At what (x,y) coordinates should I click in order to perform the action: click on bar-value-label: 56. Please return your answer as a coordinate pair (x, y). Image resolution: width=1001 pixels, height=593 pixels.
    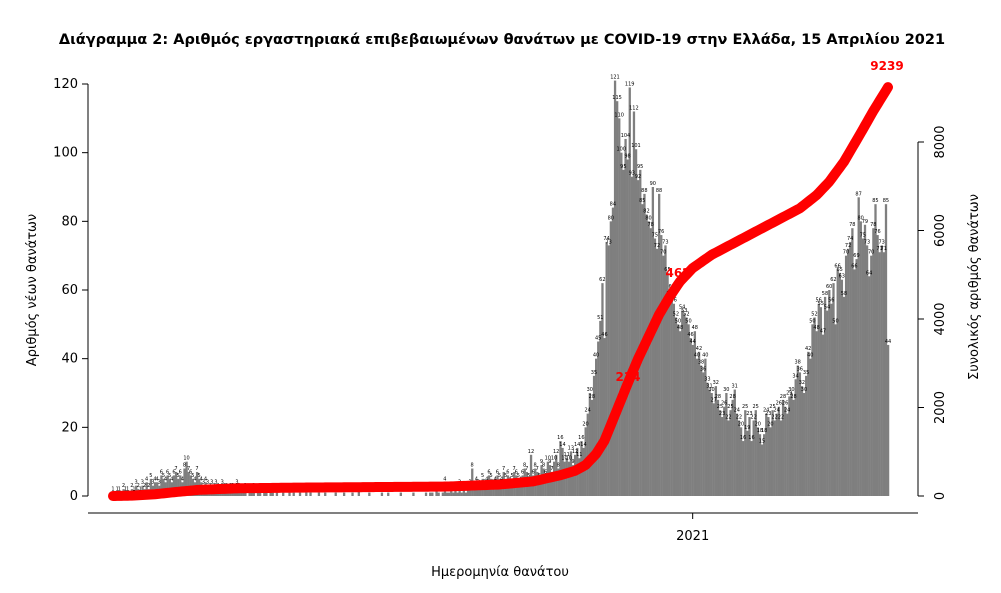
    Looking at the image, I should click on (831, 301).